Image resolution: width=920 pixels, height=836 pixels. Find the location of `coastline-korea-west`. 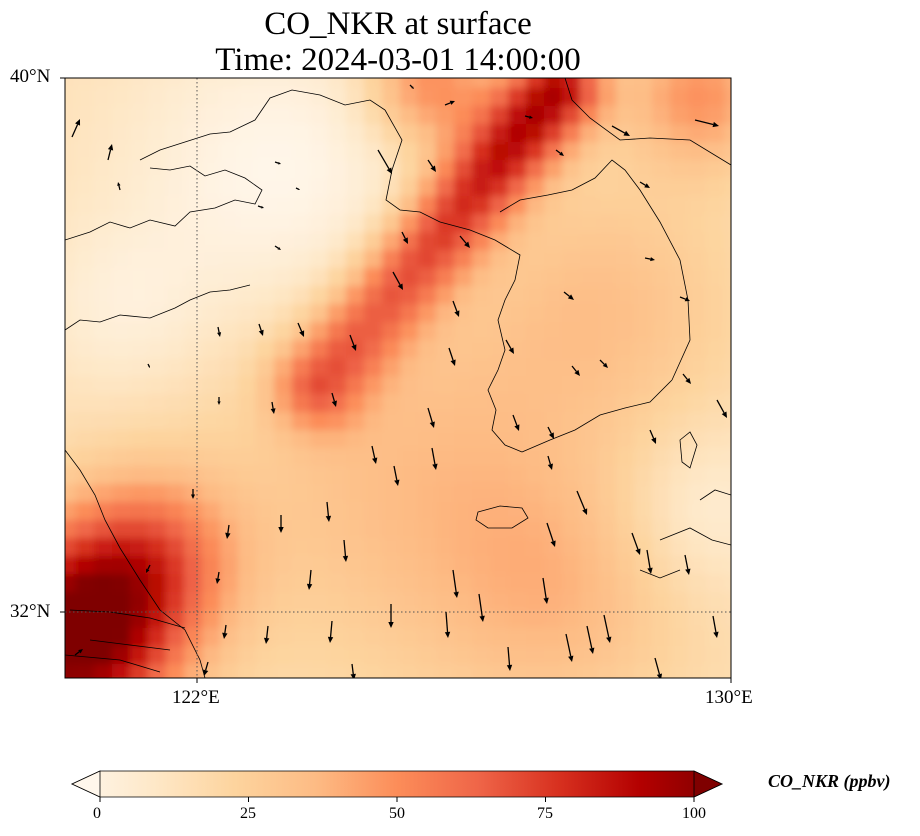

coastline-korea-west is located at coordinates (481, 337).